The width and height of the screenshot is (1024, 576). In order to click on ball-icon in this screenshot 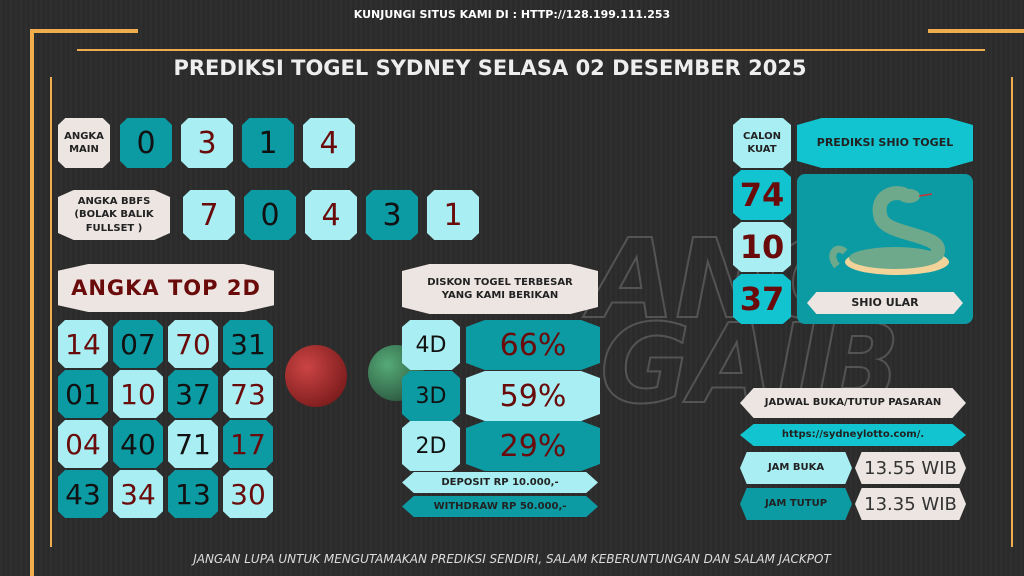, I will do `click(316, 376)`.